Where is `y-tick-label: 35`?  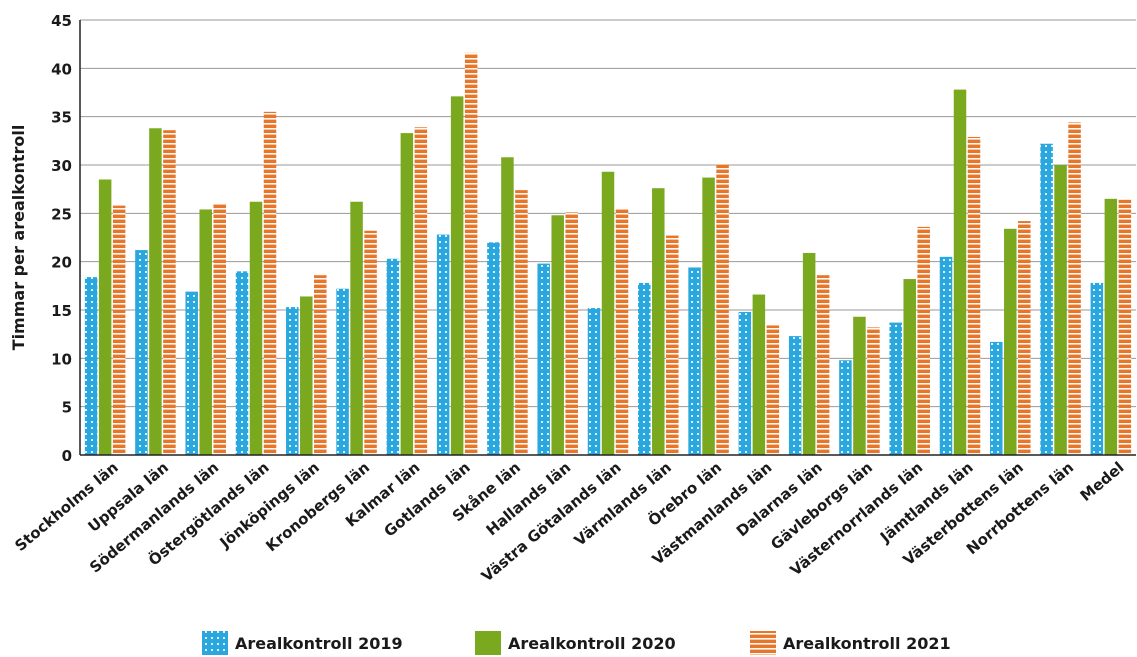 y-tick-label: 35 is located at coordinates (61, 118).